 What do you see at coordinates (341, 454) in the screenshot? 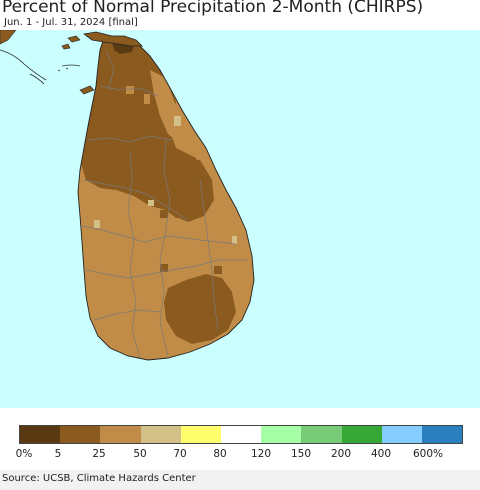
I see `legend-label: 200` at bounding box center [341, 454].